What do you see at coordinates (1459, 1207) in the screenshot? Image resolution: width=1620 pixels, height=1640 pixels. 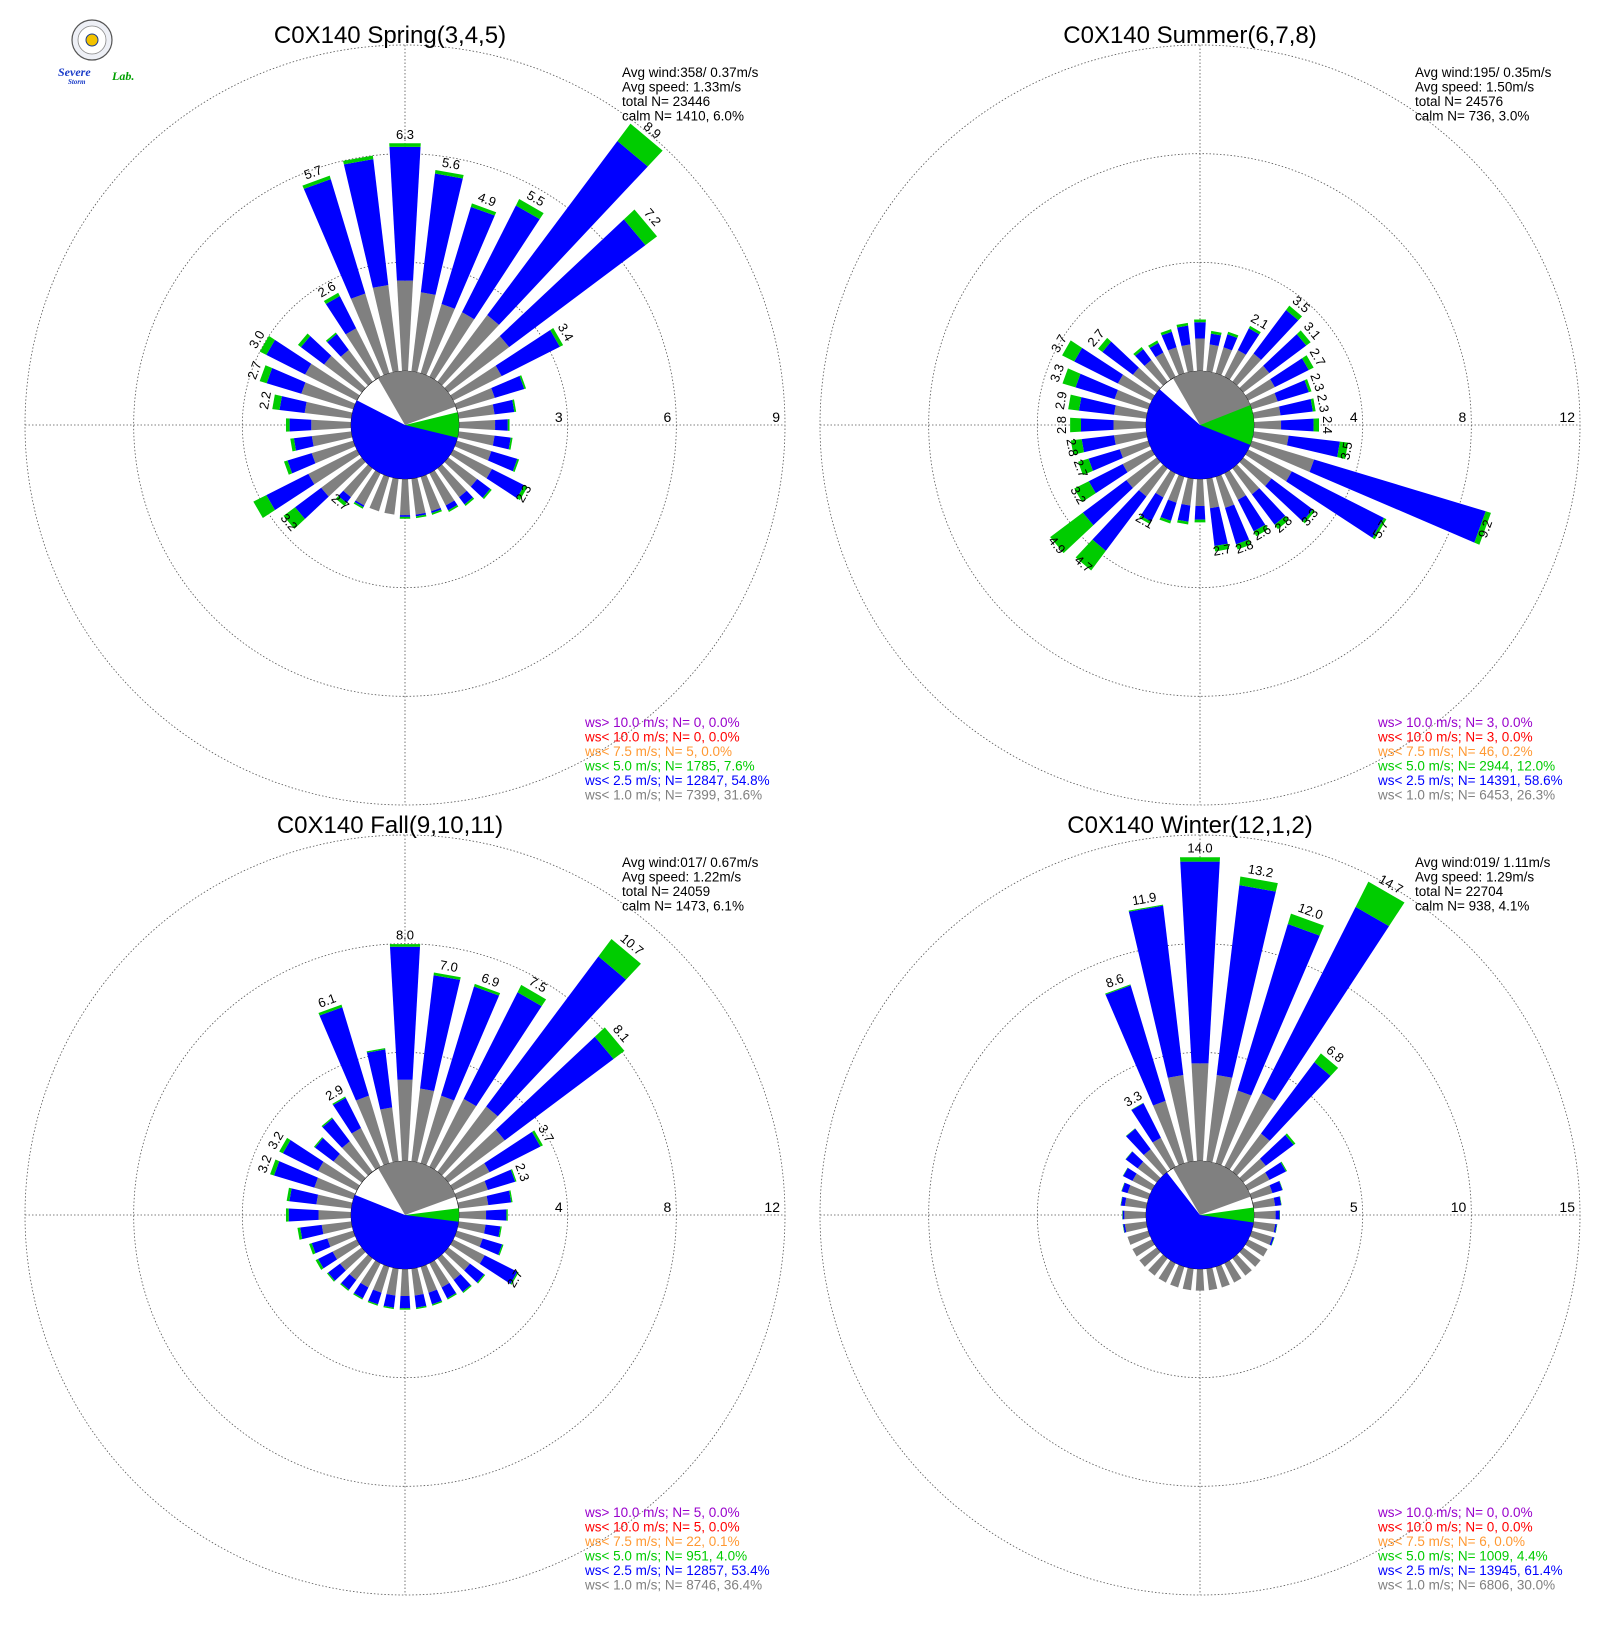 I see `radial-tick-label: 10` at bounding box center [1459, 1207].